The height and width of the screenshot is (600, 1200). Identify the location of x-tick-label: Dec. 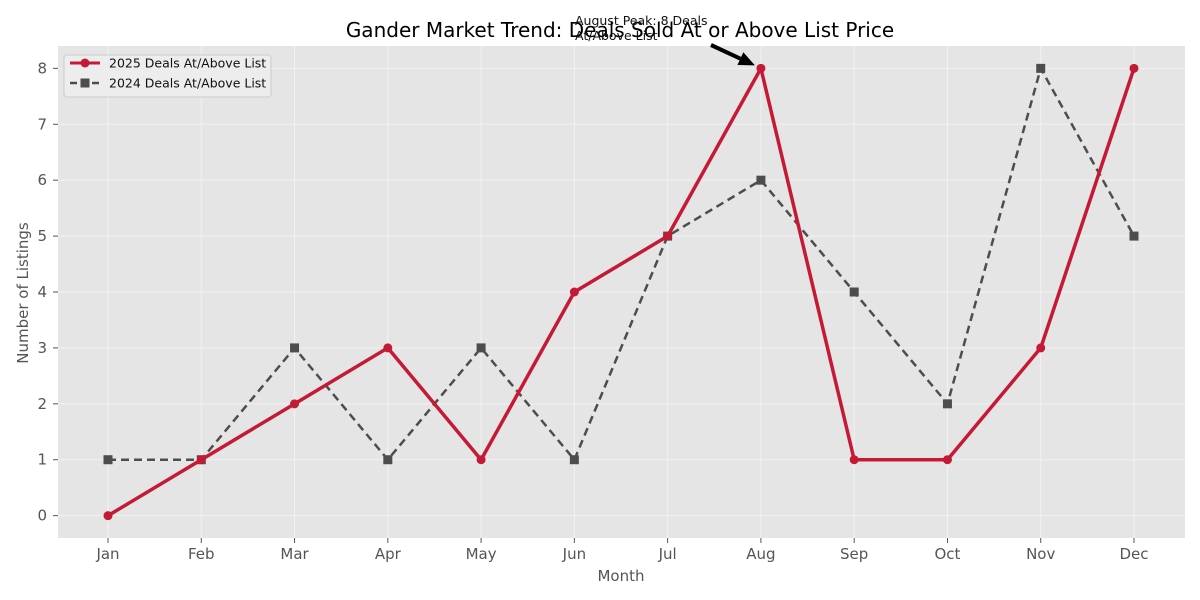
(1133, 554).